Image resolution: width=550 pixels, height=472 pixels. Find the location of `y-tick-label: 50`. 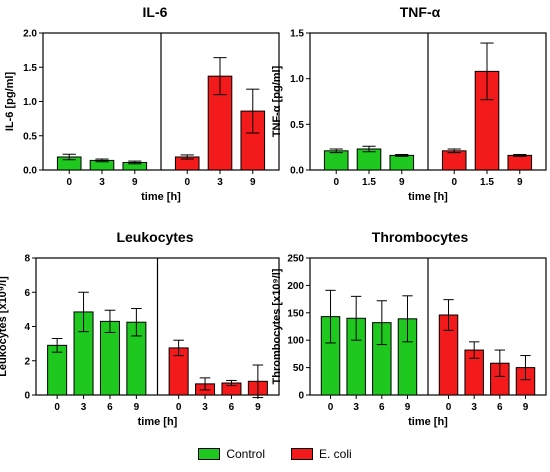

y-tick-label: 50 is located at coordinates (299, 368).